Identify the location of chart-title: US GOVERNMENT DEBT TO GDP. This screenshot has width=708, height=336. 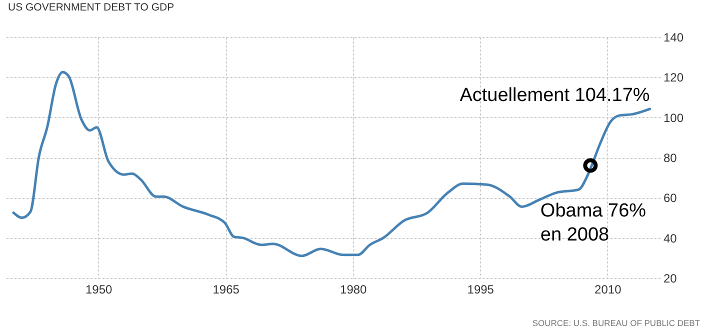
(91, 8).